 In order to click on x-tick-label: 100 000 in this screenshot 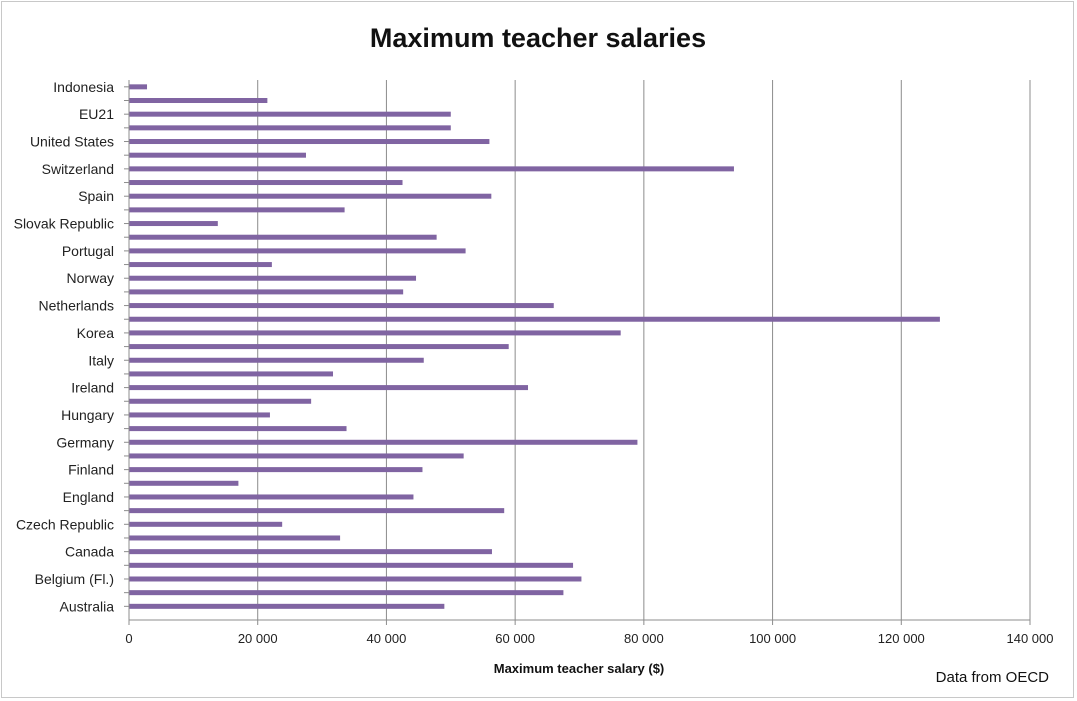, I will do `click(772, 638)`.